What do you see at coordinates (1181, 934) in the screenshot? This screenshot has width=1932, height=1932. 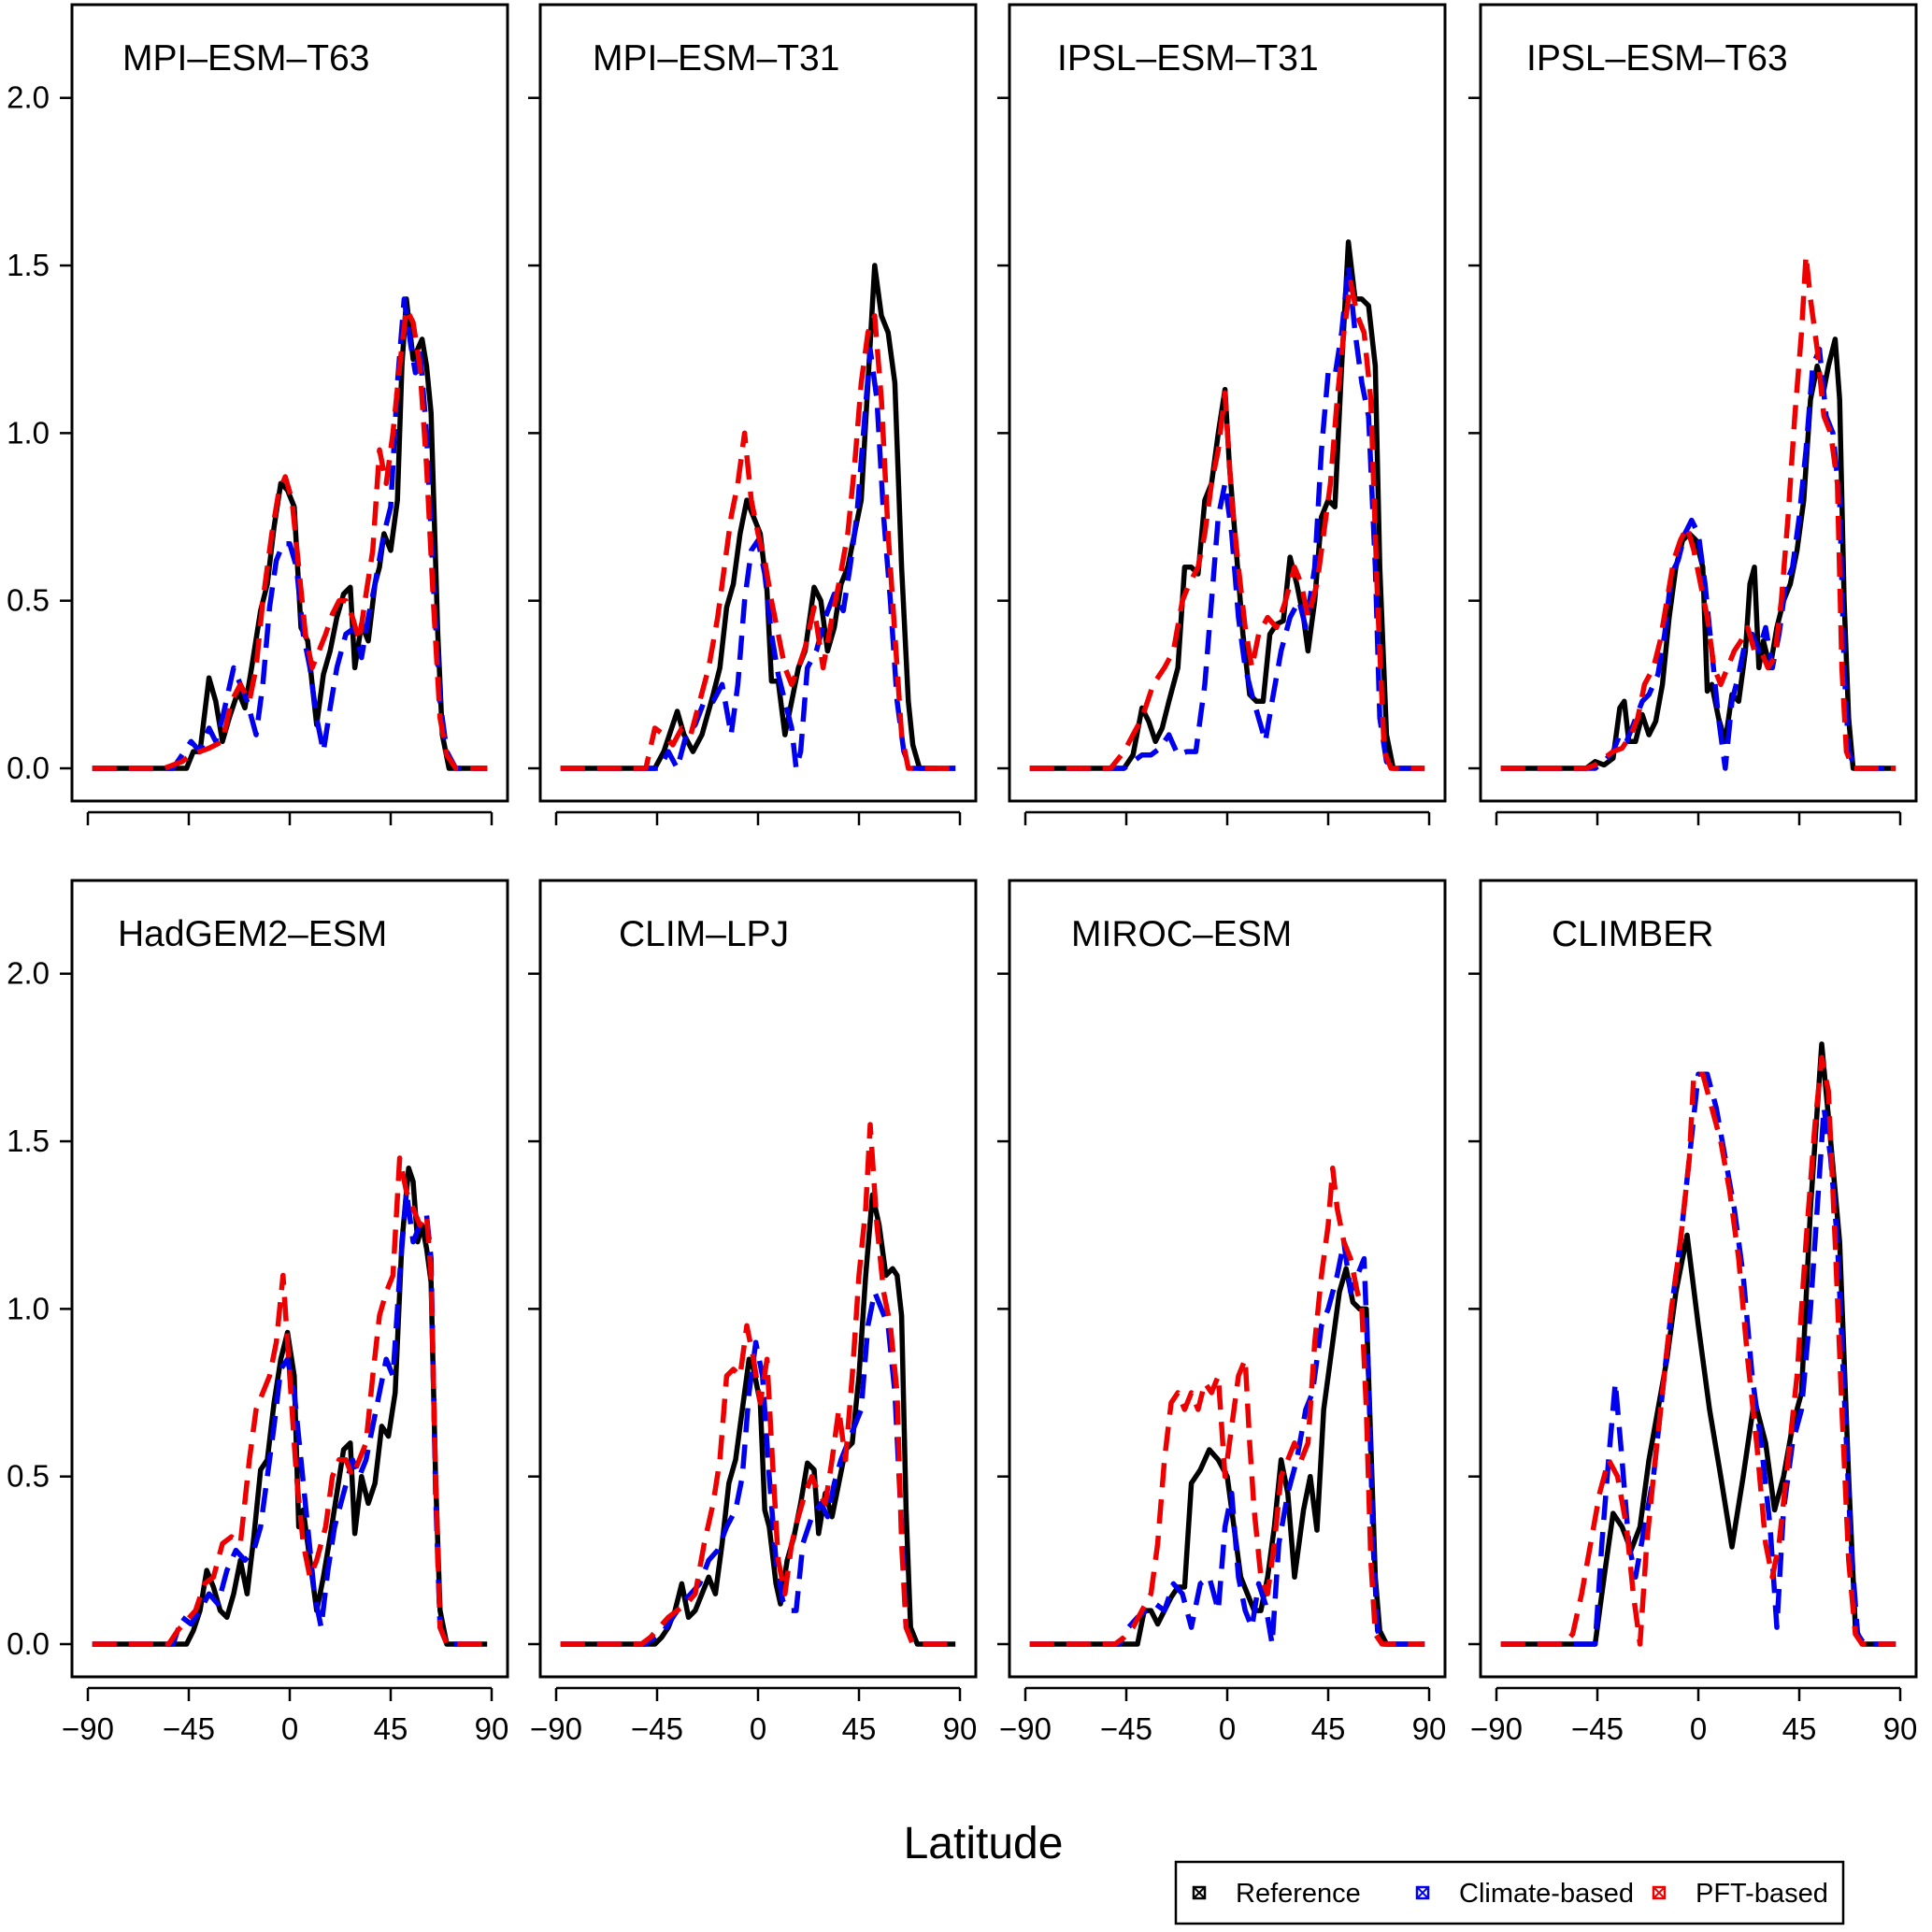 I see `panel-title: MIROC–ESM` at bounding box center [1181, 934].